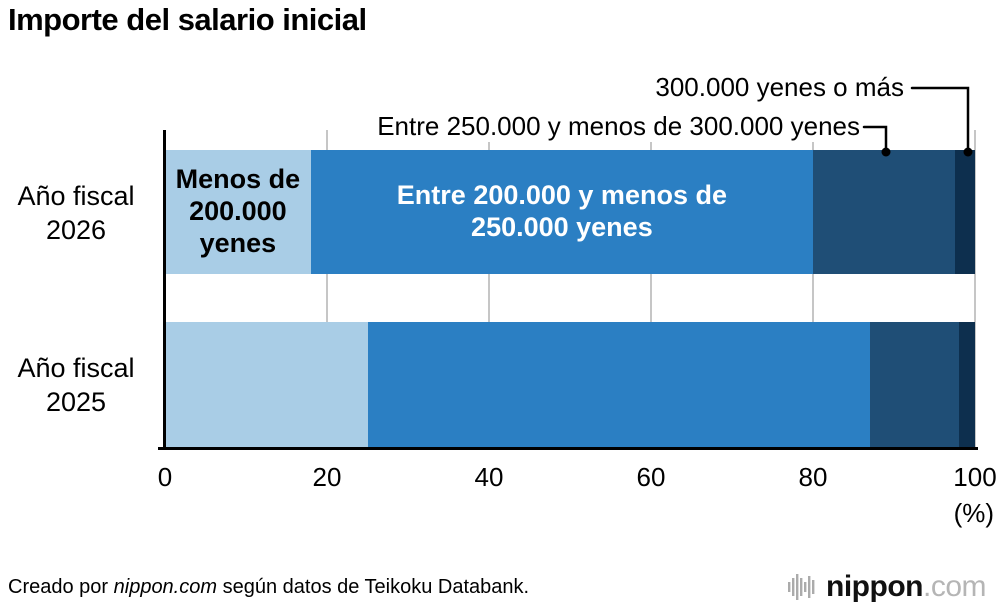 Image resolution: width=1000 pixels, height=612 pixels. I want to click on bar-segment-label: Entre 200.000 y menos de 250.000 yenes, so click(561, 211).